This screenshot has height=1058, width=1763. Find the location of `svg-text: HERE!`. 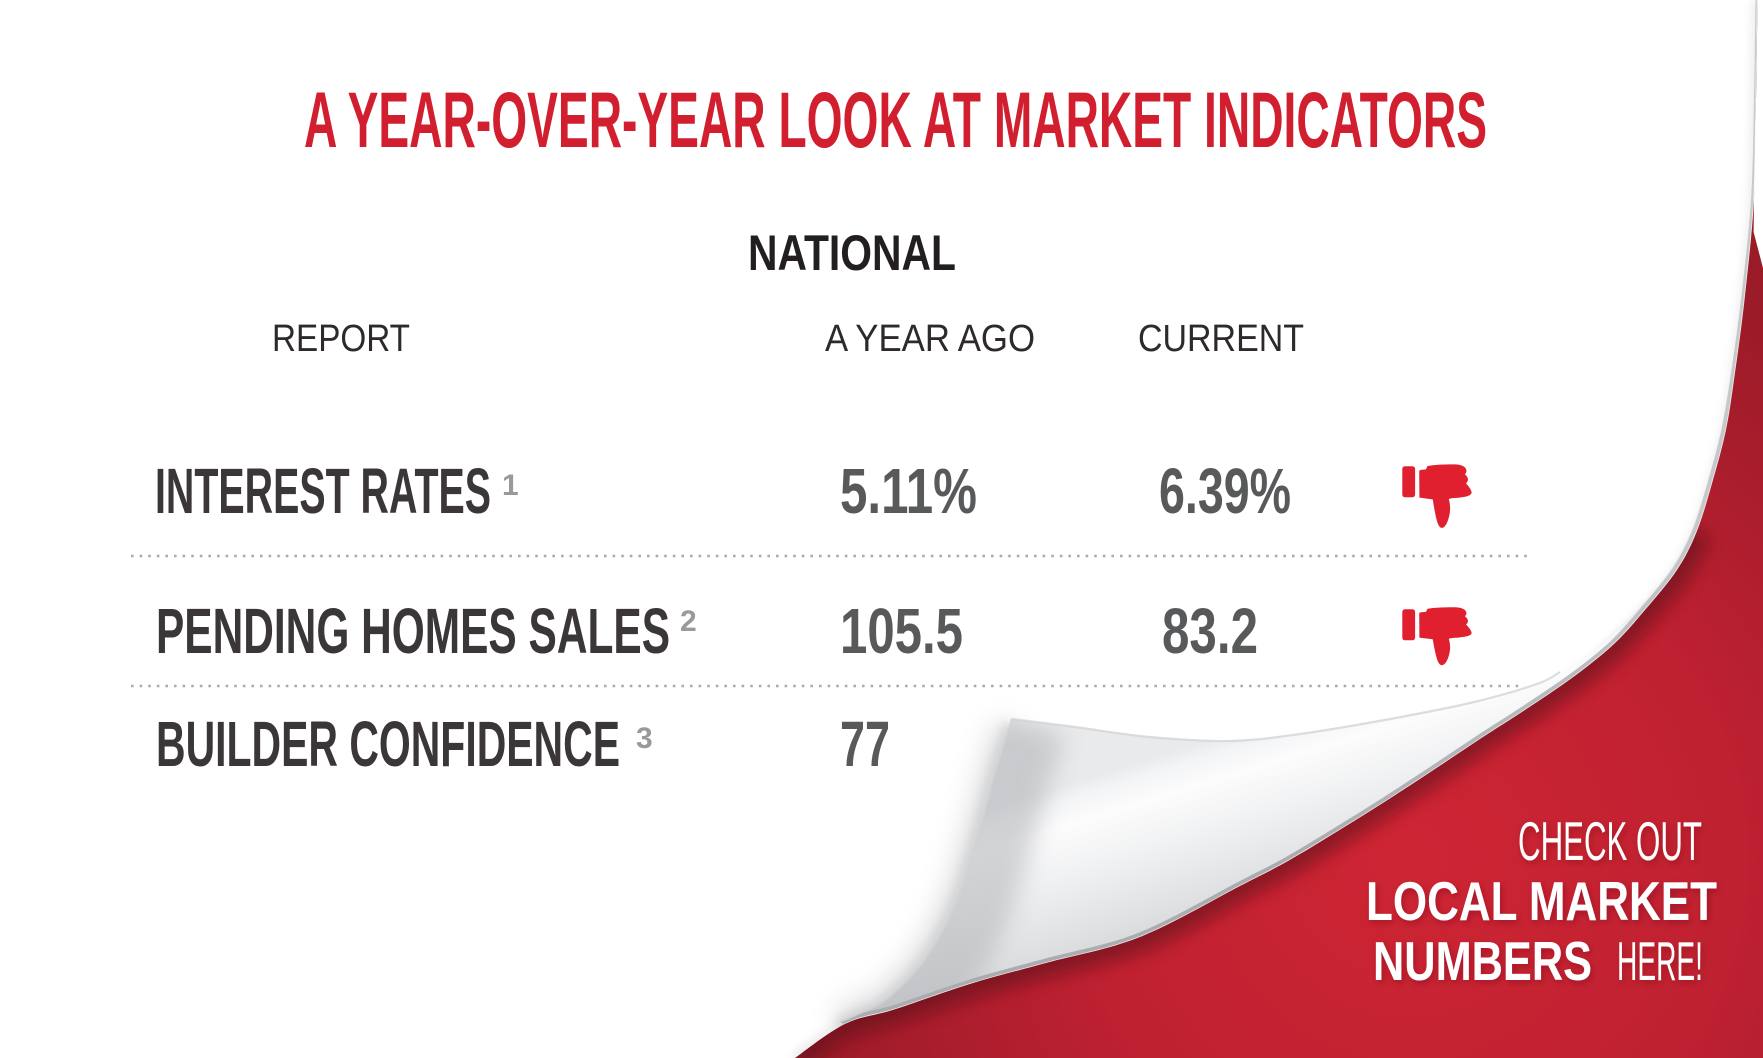

svg-text: HERE! is located at coordinates (1660, 961).